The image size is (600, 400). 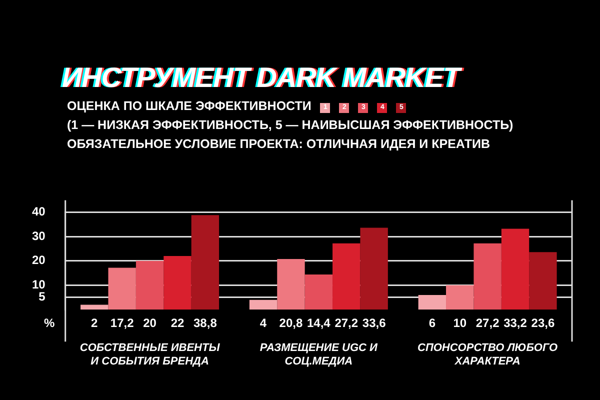 I want to click on text: ОБЯЗАТЕЛЬНОЕ УСЛОВИЕ ПРОЕКТА: ОТЛИЧНАЯ ИДЕЯ И КРЕАТИВ, so click(x=279, y=144).